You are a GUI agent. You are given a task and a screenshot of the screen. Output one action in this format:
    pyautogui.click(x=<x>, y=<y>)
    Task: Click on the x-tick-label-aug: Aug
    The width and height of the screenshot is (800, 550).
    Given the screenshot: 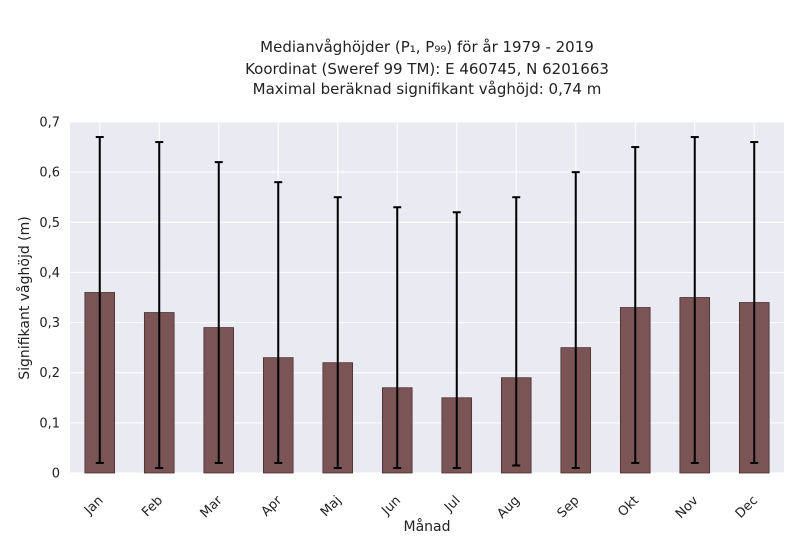 What is the action you would take?
    pyautogui.click(x=509, y=507)
    